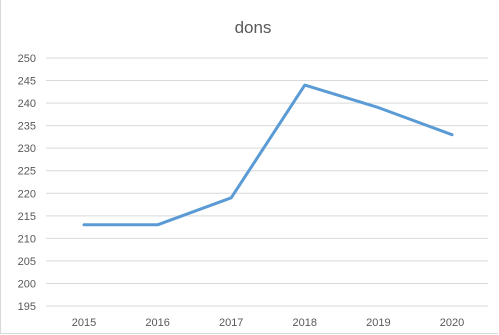 The height and width of the screenshot is (335, 499). I want to click on y-tick-label: 240, so click(27, 104).